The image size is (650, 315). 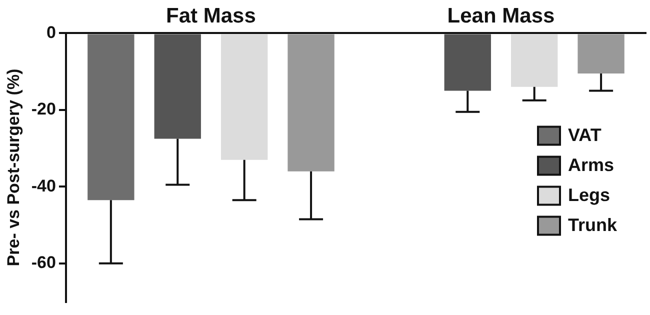 What do you see at coordinates (13, 167) in the screenshot?
I see `y-axis-title: Pre- vs Post-surgery (%)` at bounding box center [13, 167].